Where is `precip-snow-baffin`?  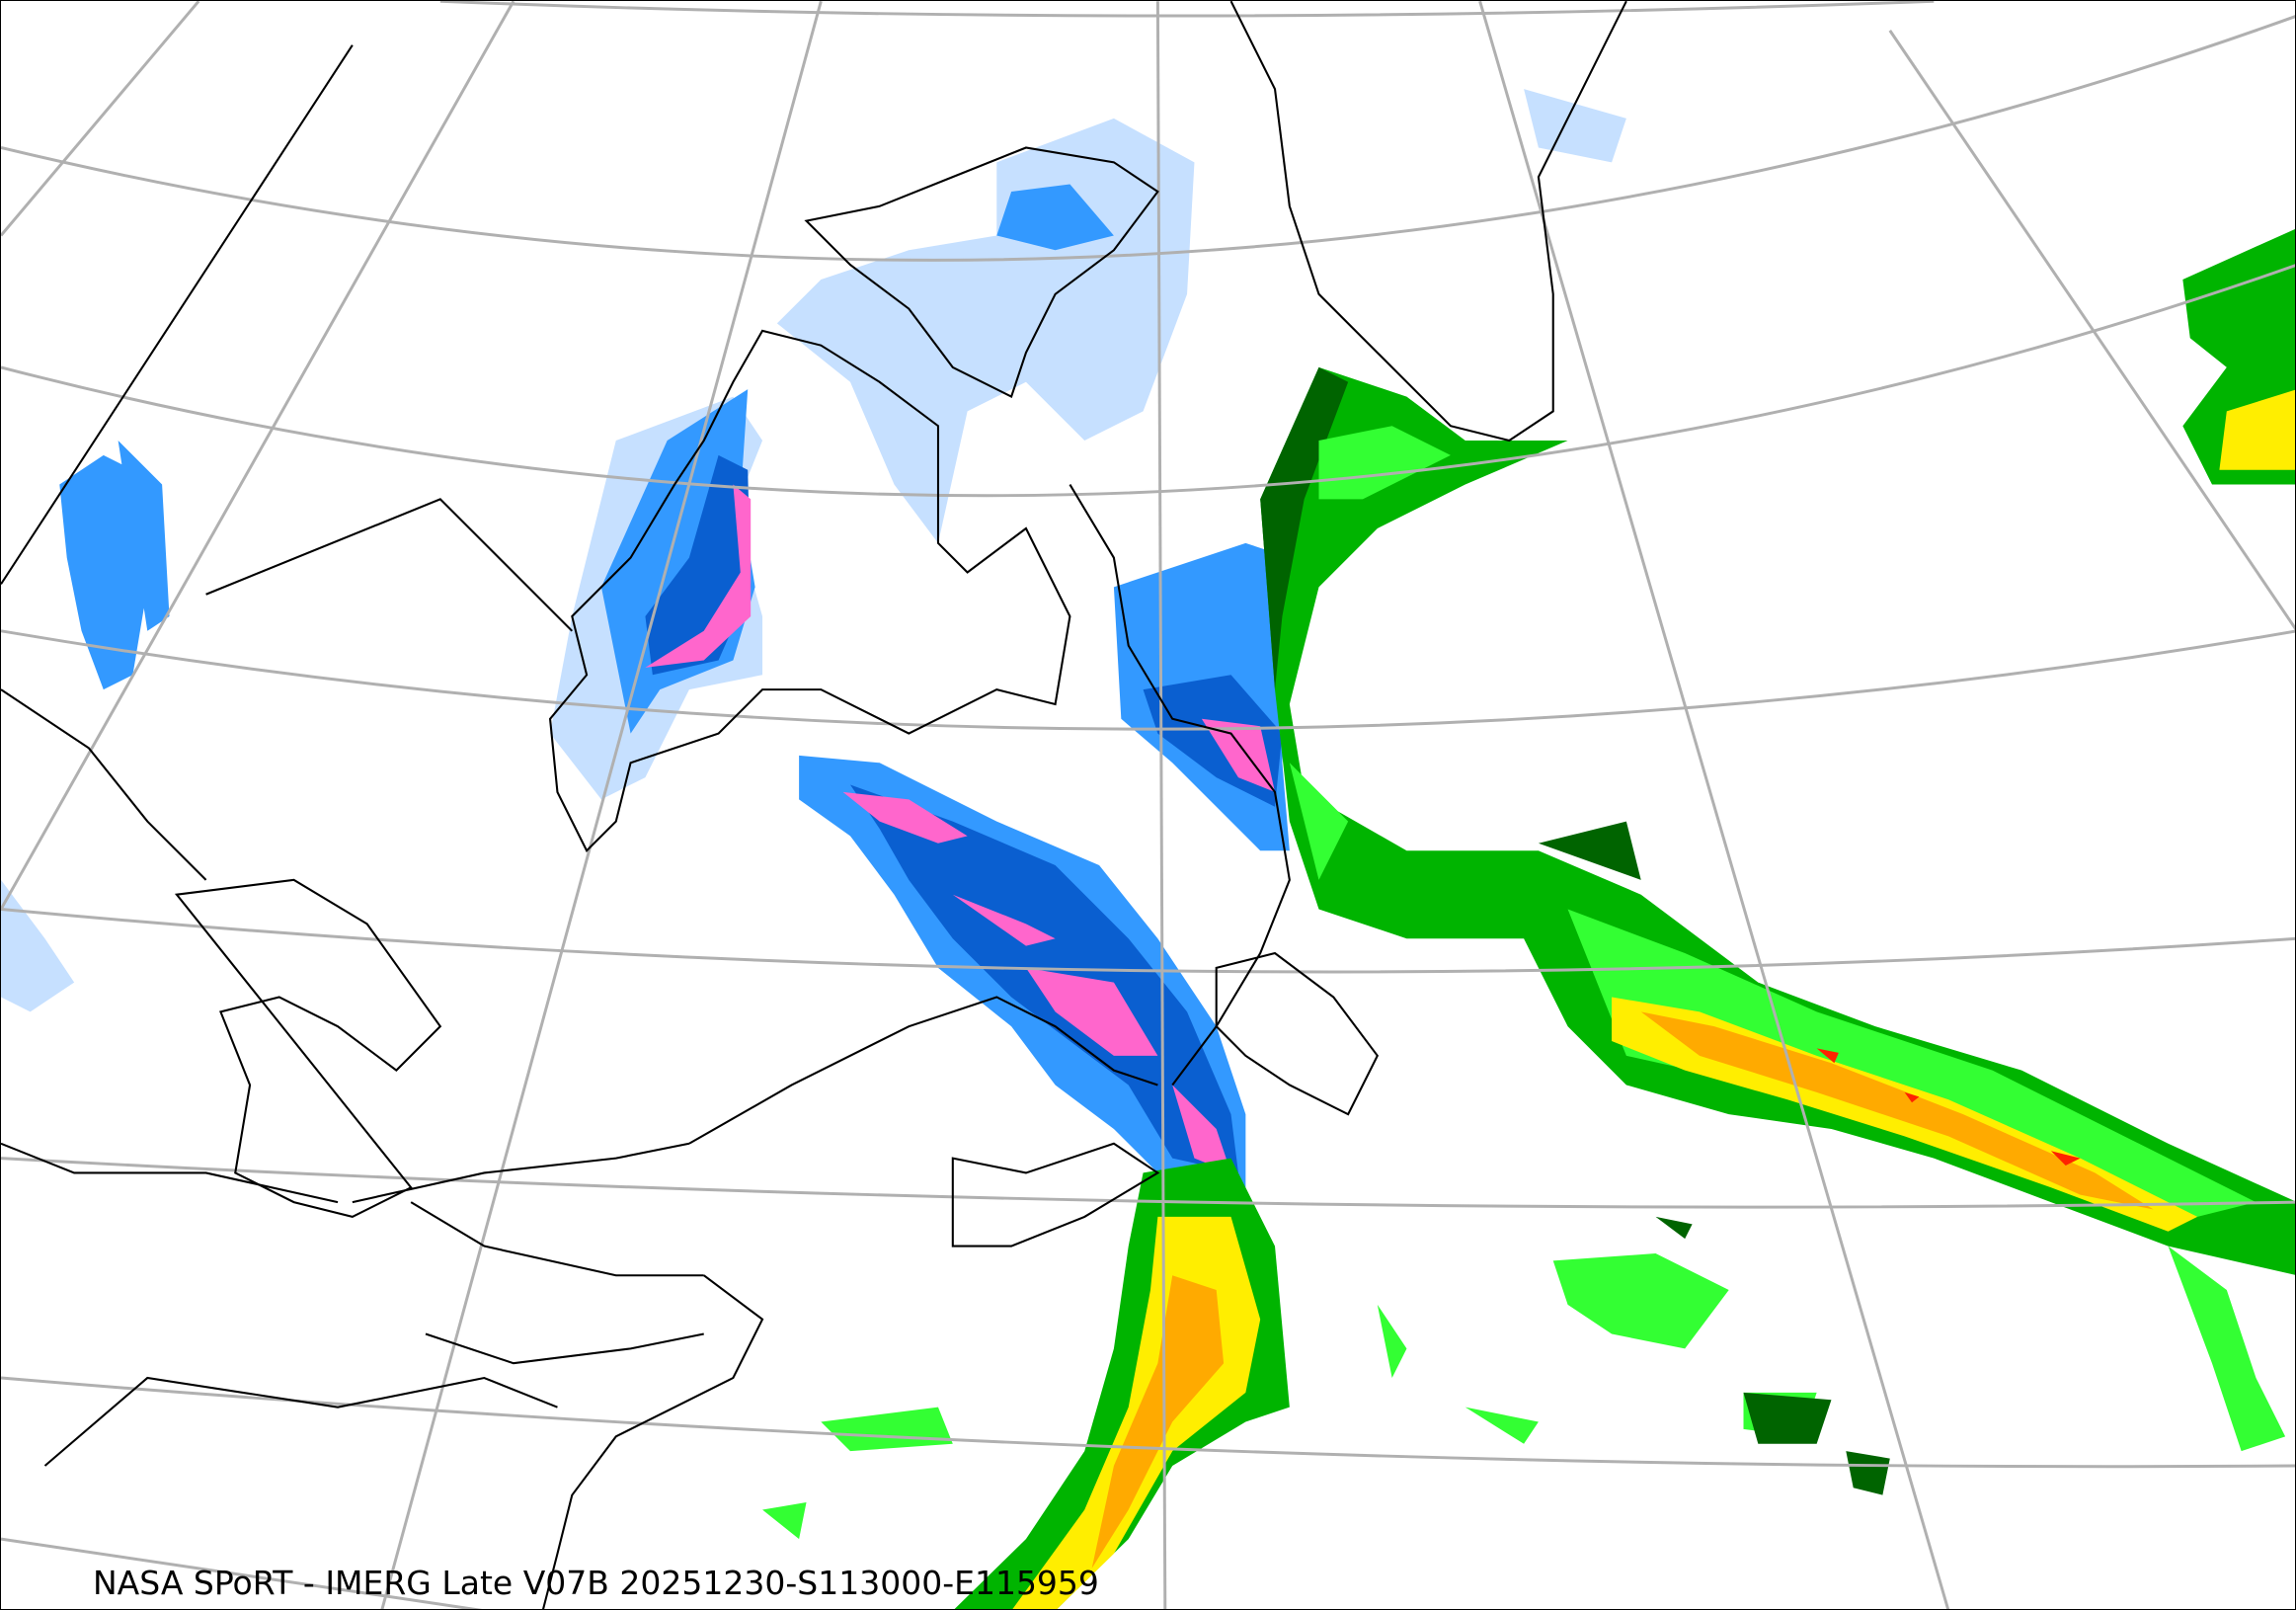 precip-snow-baffin is located at coordinates (986, 330).